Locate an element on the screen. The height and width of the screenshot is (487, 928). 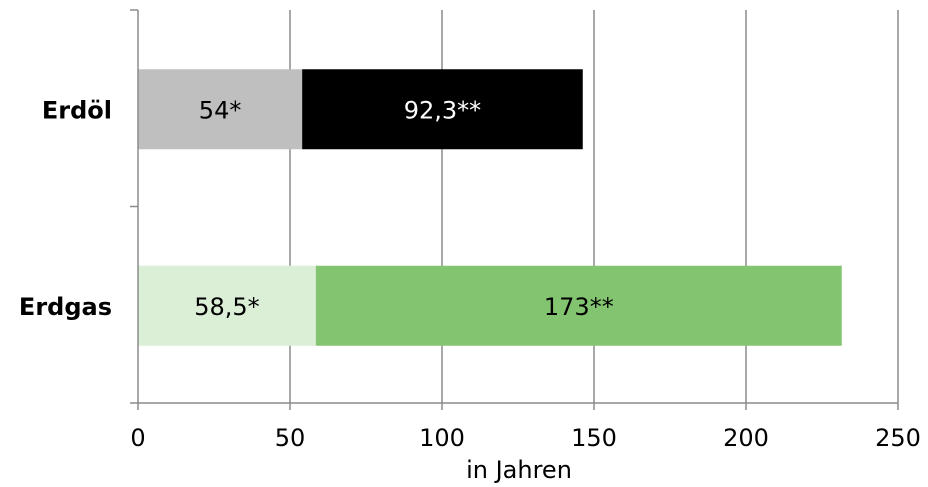
x-tick-label: 250 is located at coordinates (898, 438).